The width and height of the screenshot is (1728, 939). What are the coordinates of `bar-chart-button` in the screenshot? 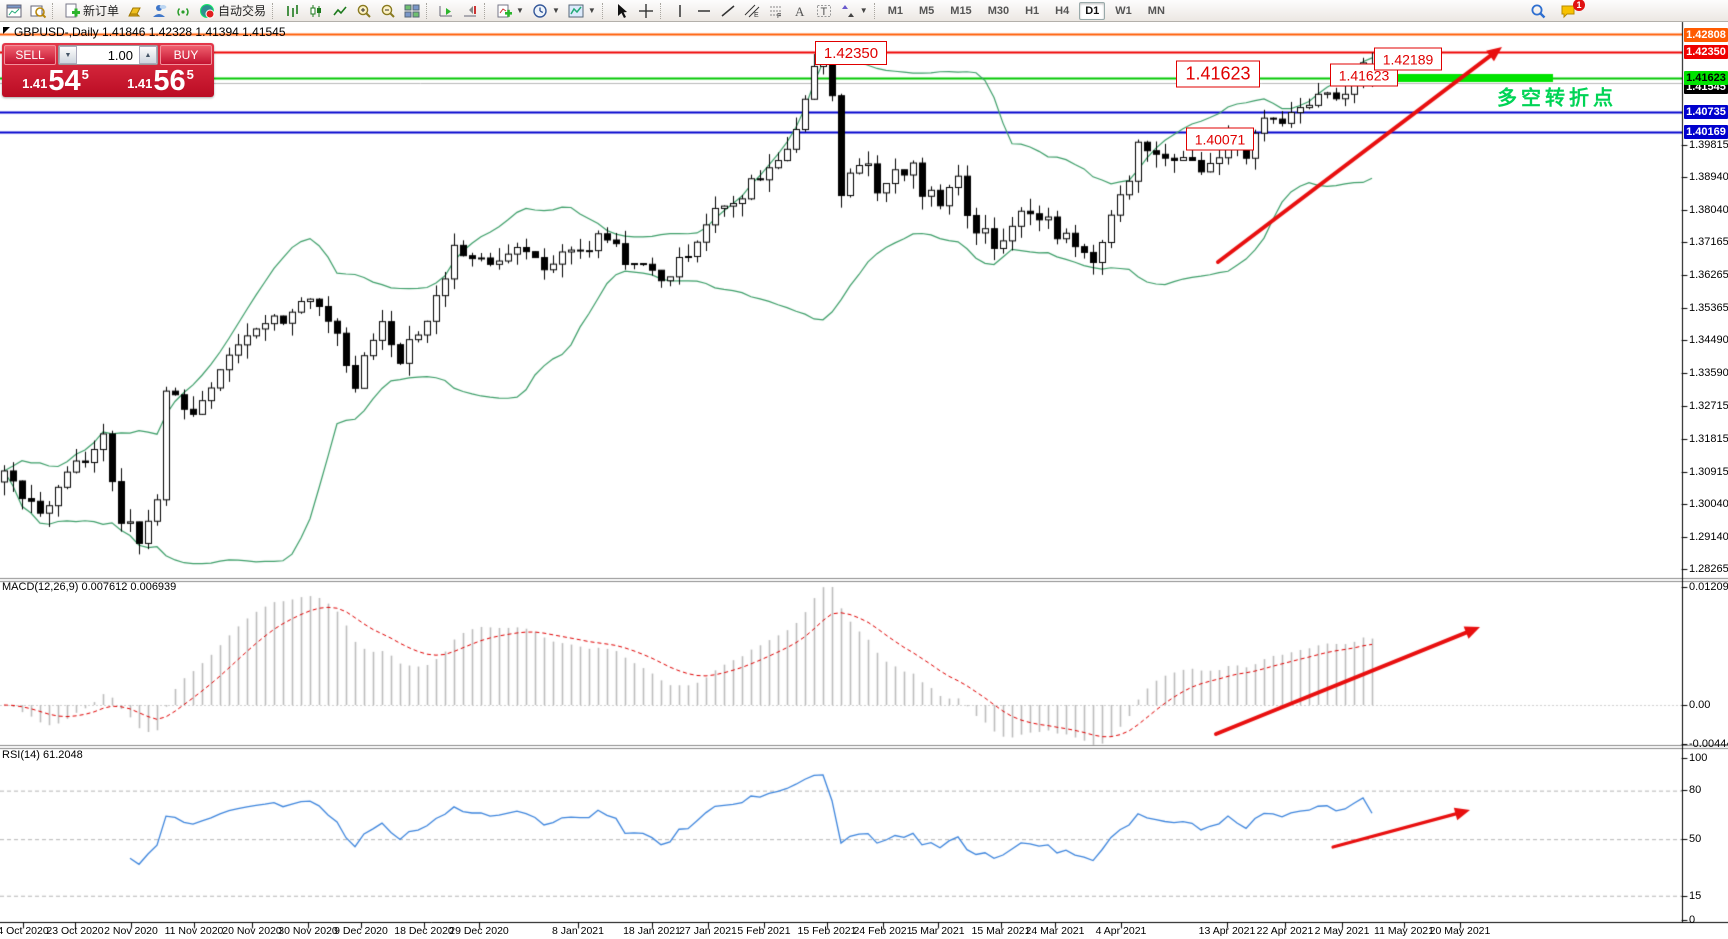 It's located at (292, 11).